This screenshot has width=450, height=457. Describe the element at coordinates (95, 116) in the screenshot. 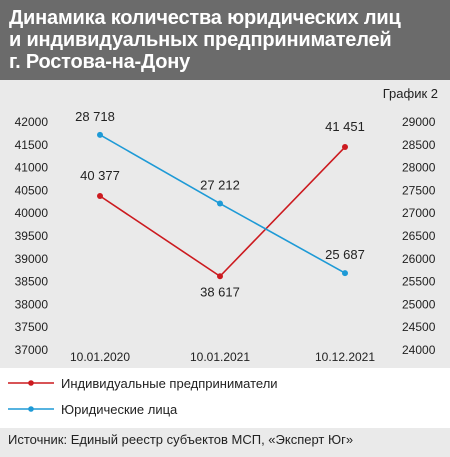

I see `data-label: 28 718` at that location.